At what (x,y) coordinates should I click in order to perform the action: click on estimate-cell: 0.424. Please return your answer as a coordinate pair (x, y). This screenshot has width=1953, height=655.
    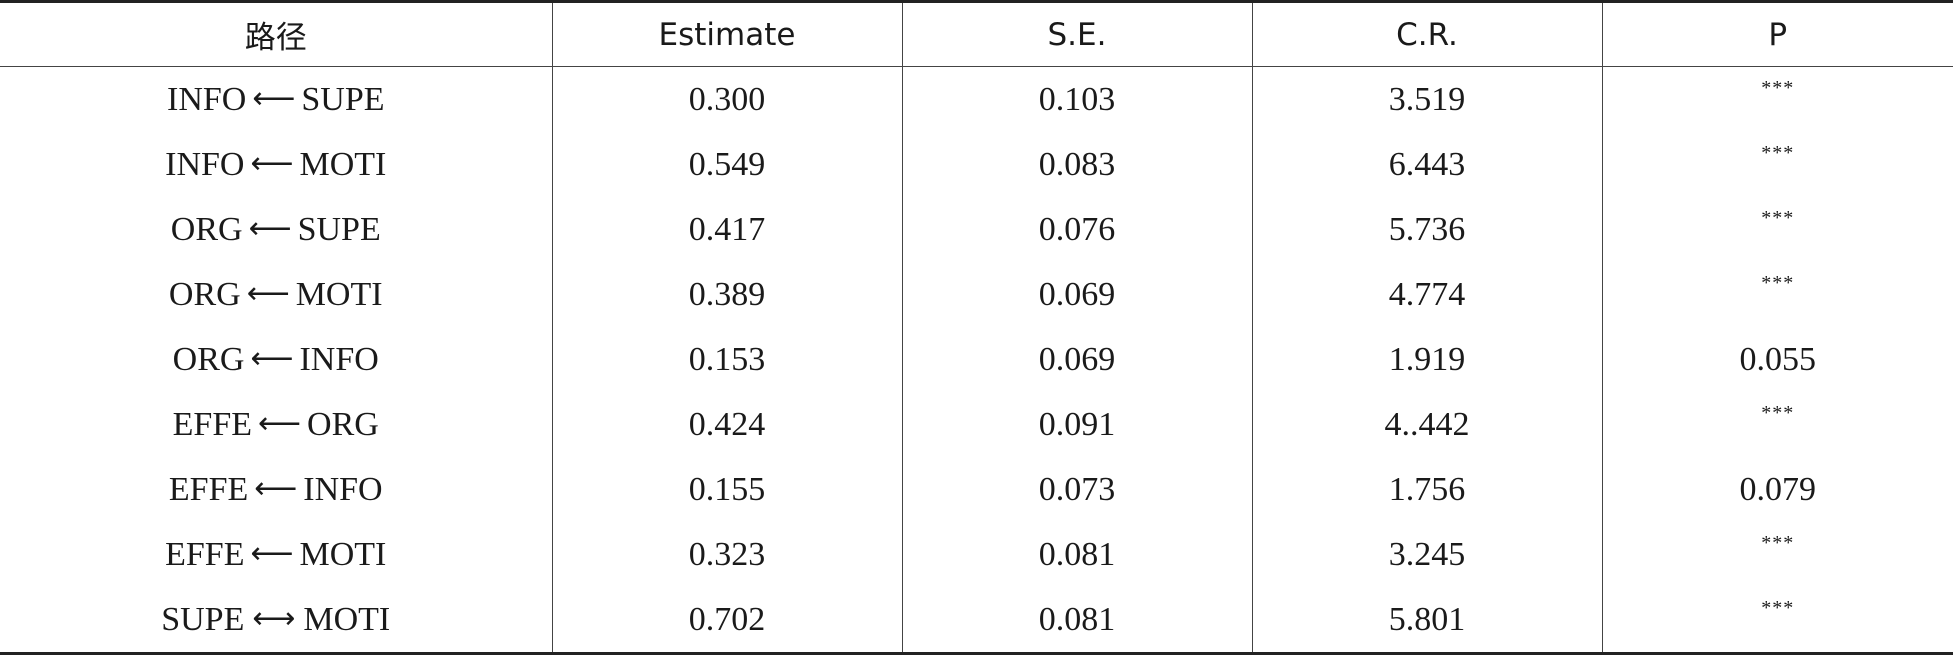
    Looking at the image, I should click on (726, 424).